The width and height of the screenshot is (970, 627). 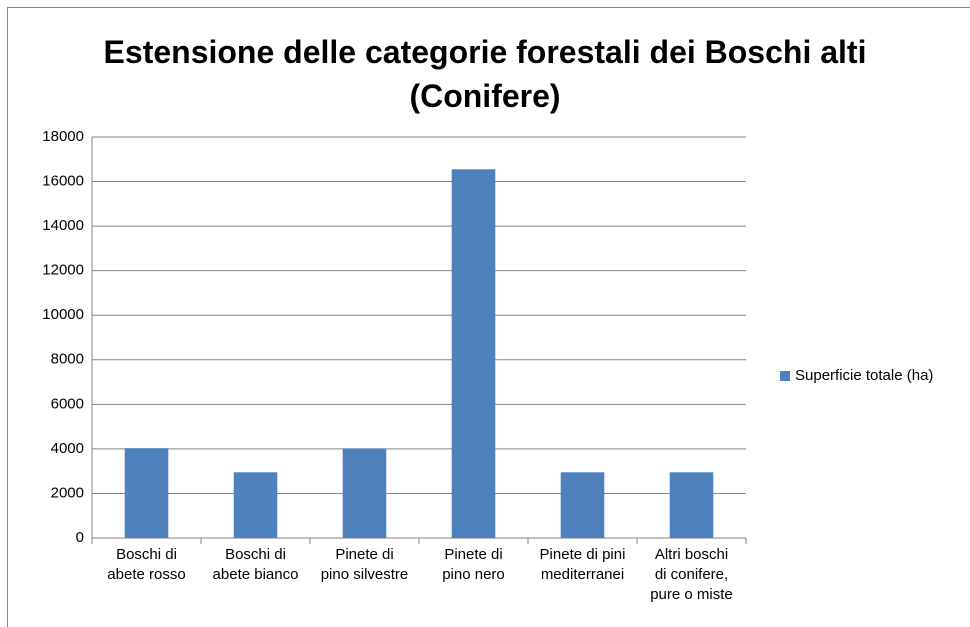 I want to click on y-tick-label: 8000, so click(x=67, y=359).